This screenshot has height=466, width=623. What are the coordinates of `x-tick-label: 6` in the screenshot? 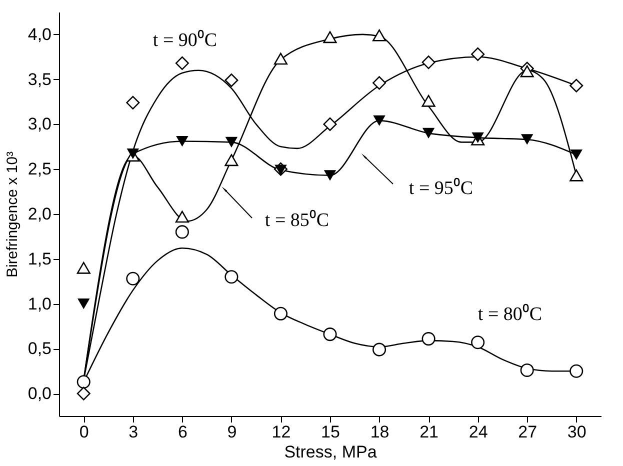 It's located at (183, 432).